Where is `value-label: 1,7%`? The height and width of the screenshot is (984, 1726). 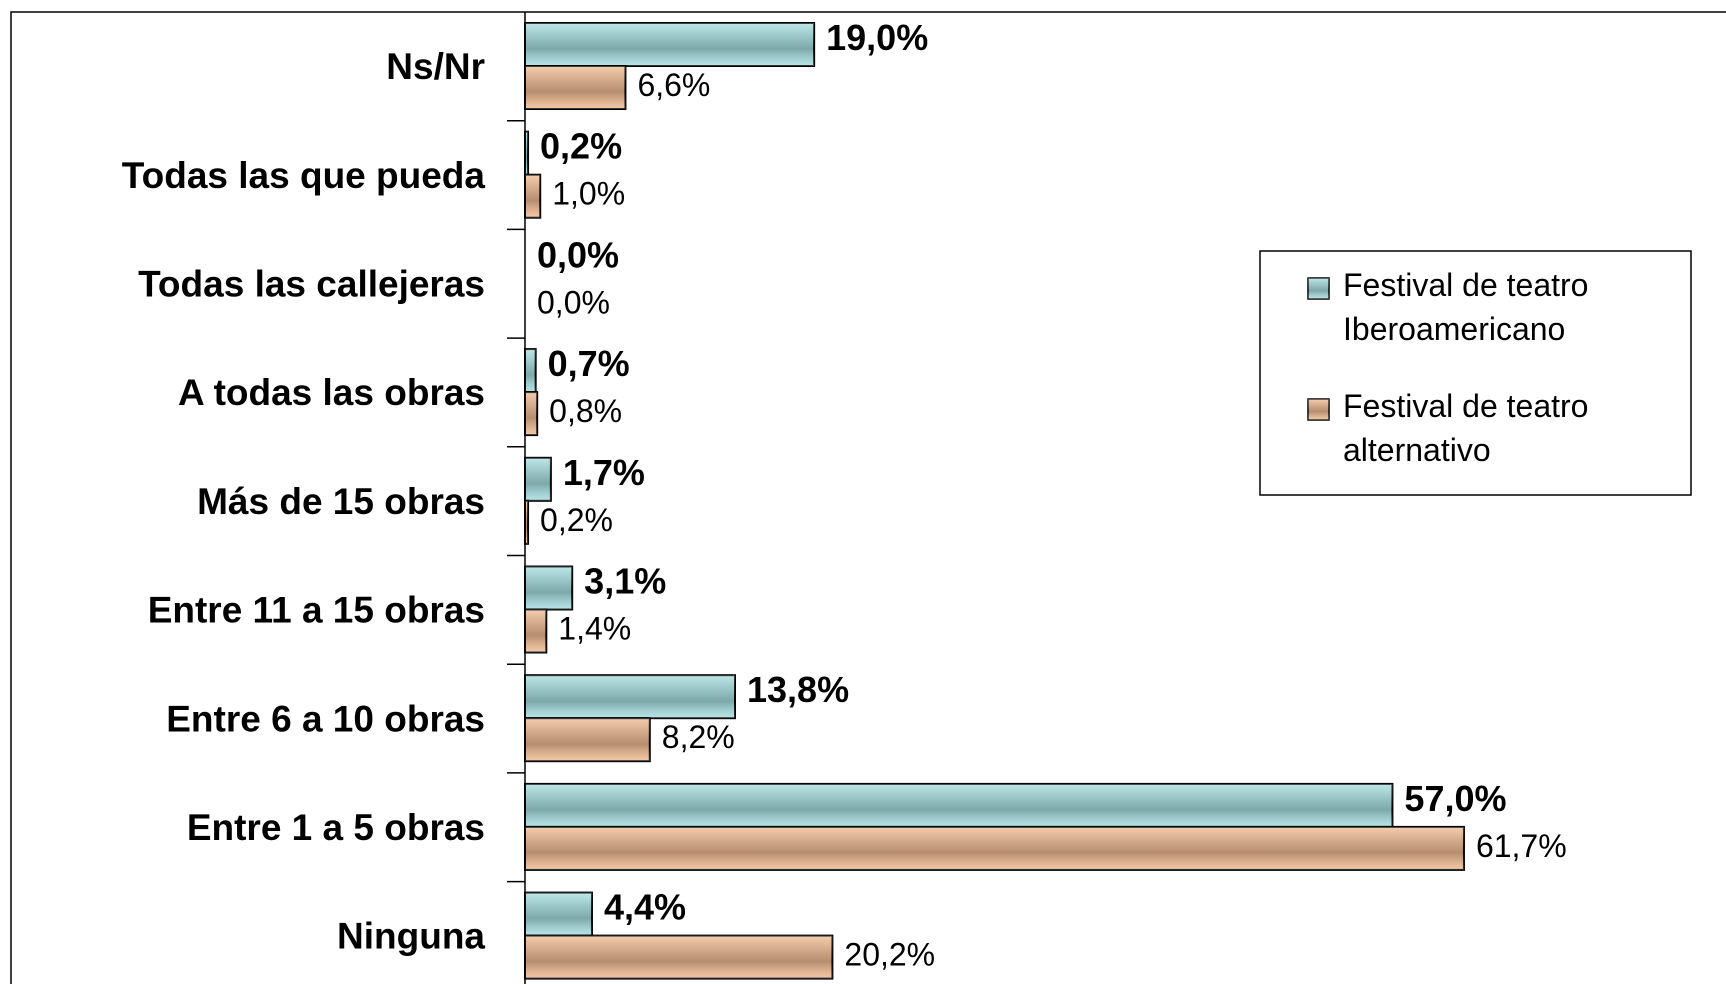
value-label: 1,7% is located at coordinates (604, 472).